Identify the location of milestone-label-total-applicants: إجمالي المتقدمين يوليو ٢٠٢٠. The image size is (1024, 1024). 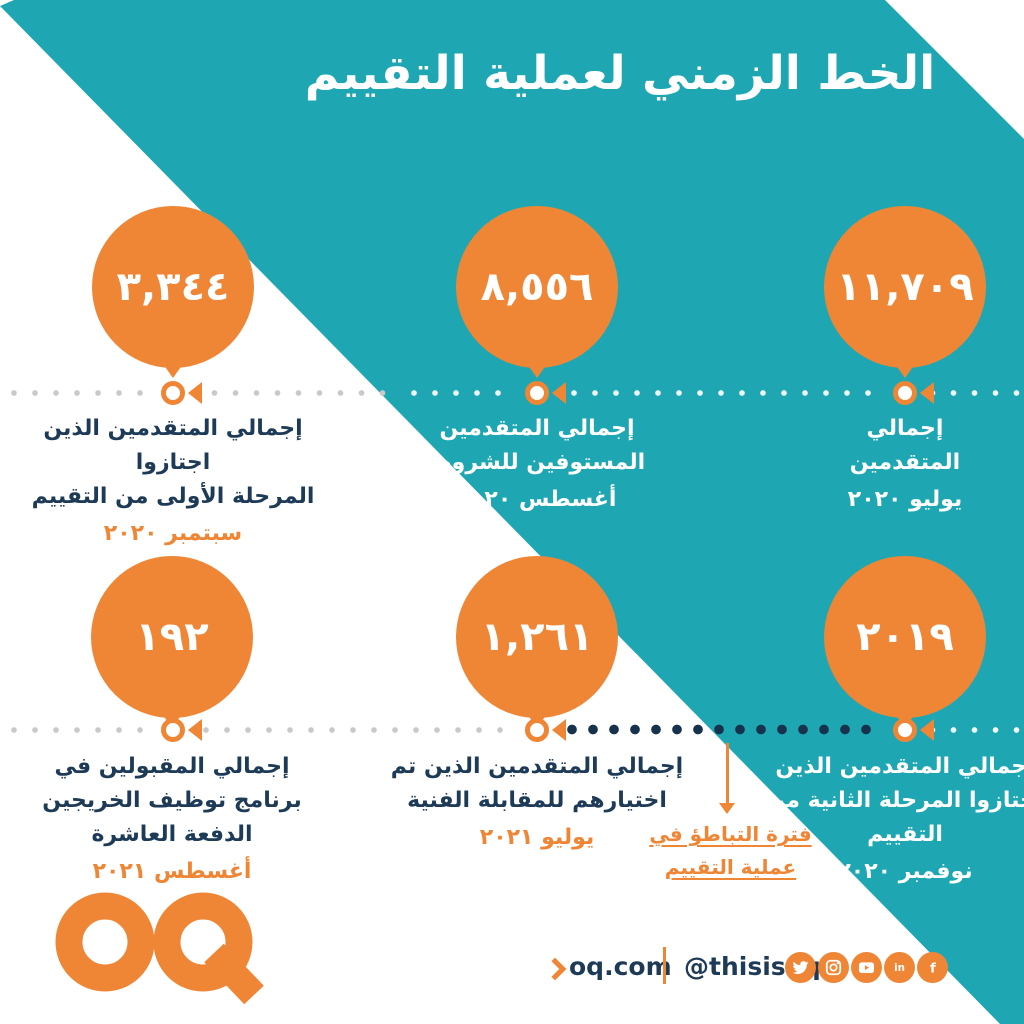
(879, 464).